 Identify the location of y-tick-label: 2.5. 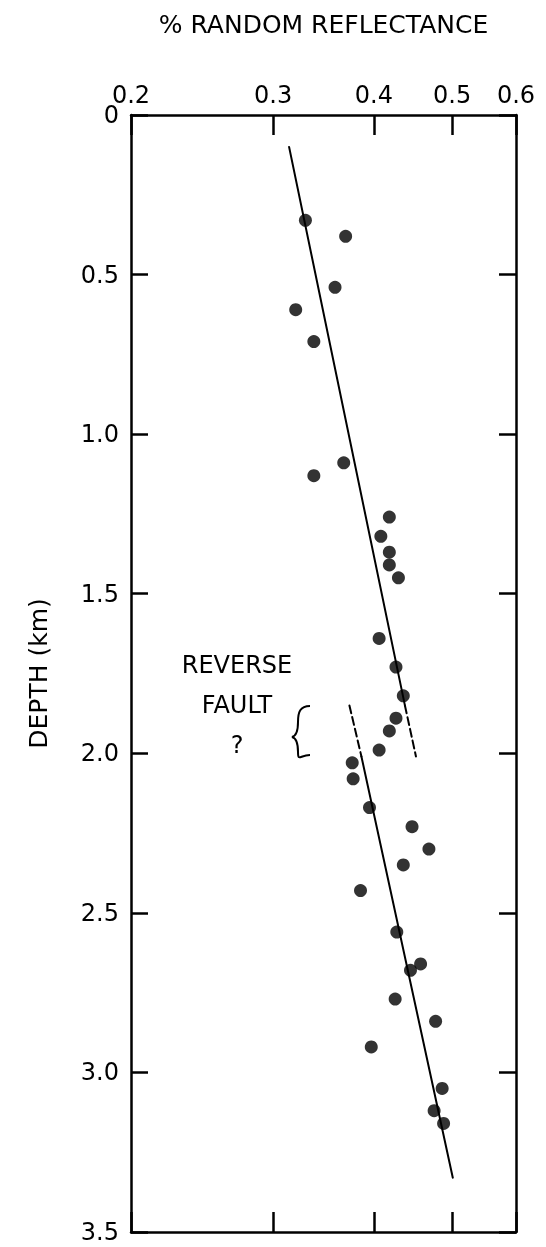
(99, 912).